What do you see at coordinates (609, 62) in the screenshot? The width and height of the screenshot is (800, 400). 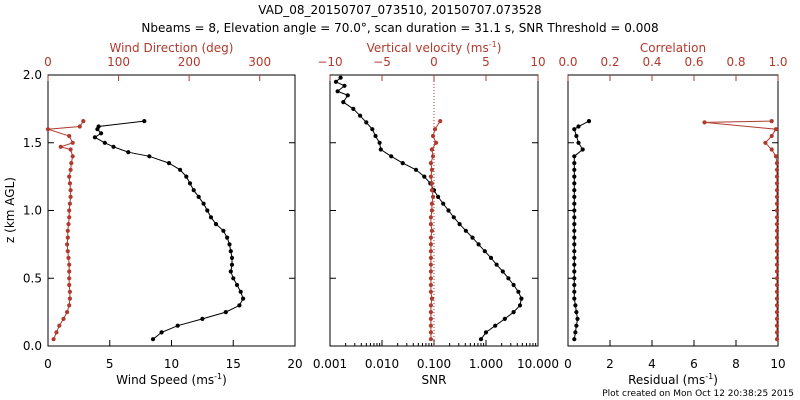 I see `top-tick-label: 0.2` at bounding box center [609, 62].